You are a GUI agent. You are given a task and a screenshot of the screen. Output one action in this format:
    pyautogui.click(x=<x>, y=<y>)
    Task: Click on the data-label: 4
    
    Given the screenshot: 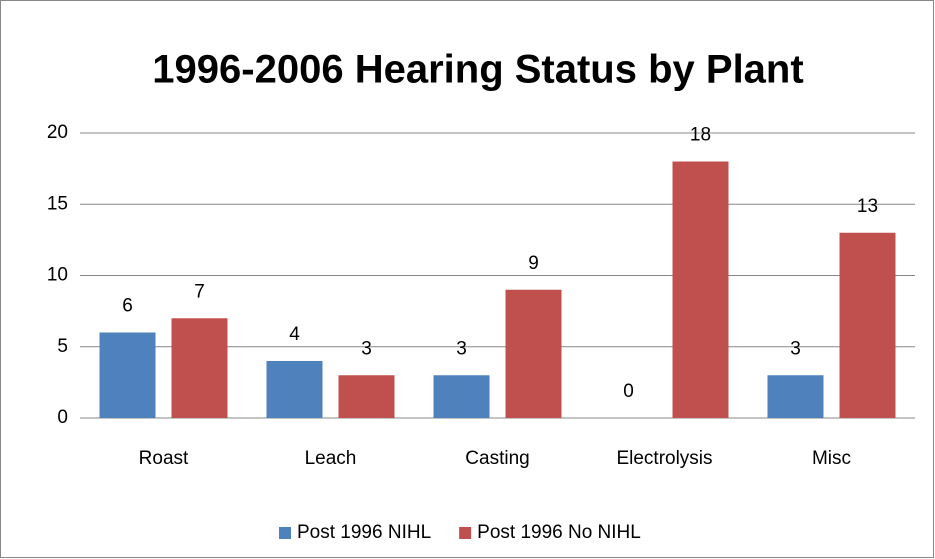 What is the action you would take?
    pyautogui.click(x=294, y=334)
    